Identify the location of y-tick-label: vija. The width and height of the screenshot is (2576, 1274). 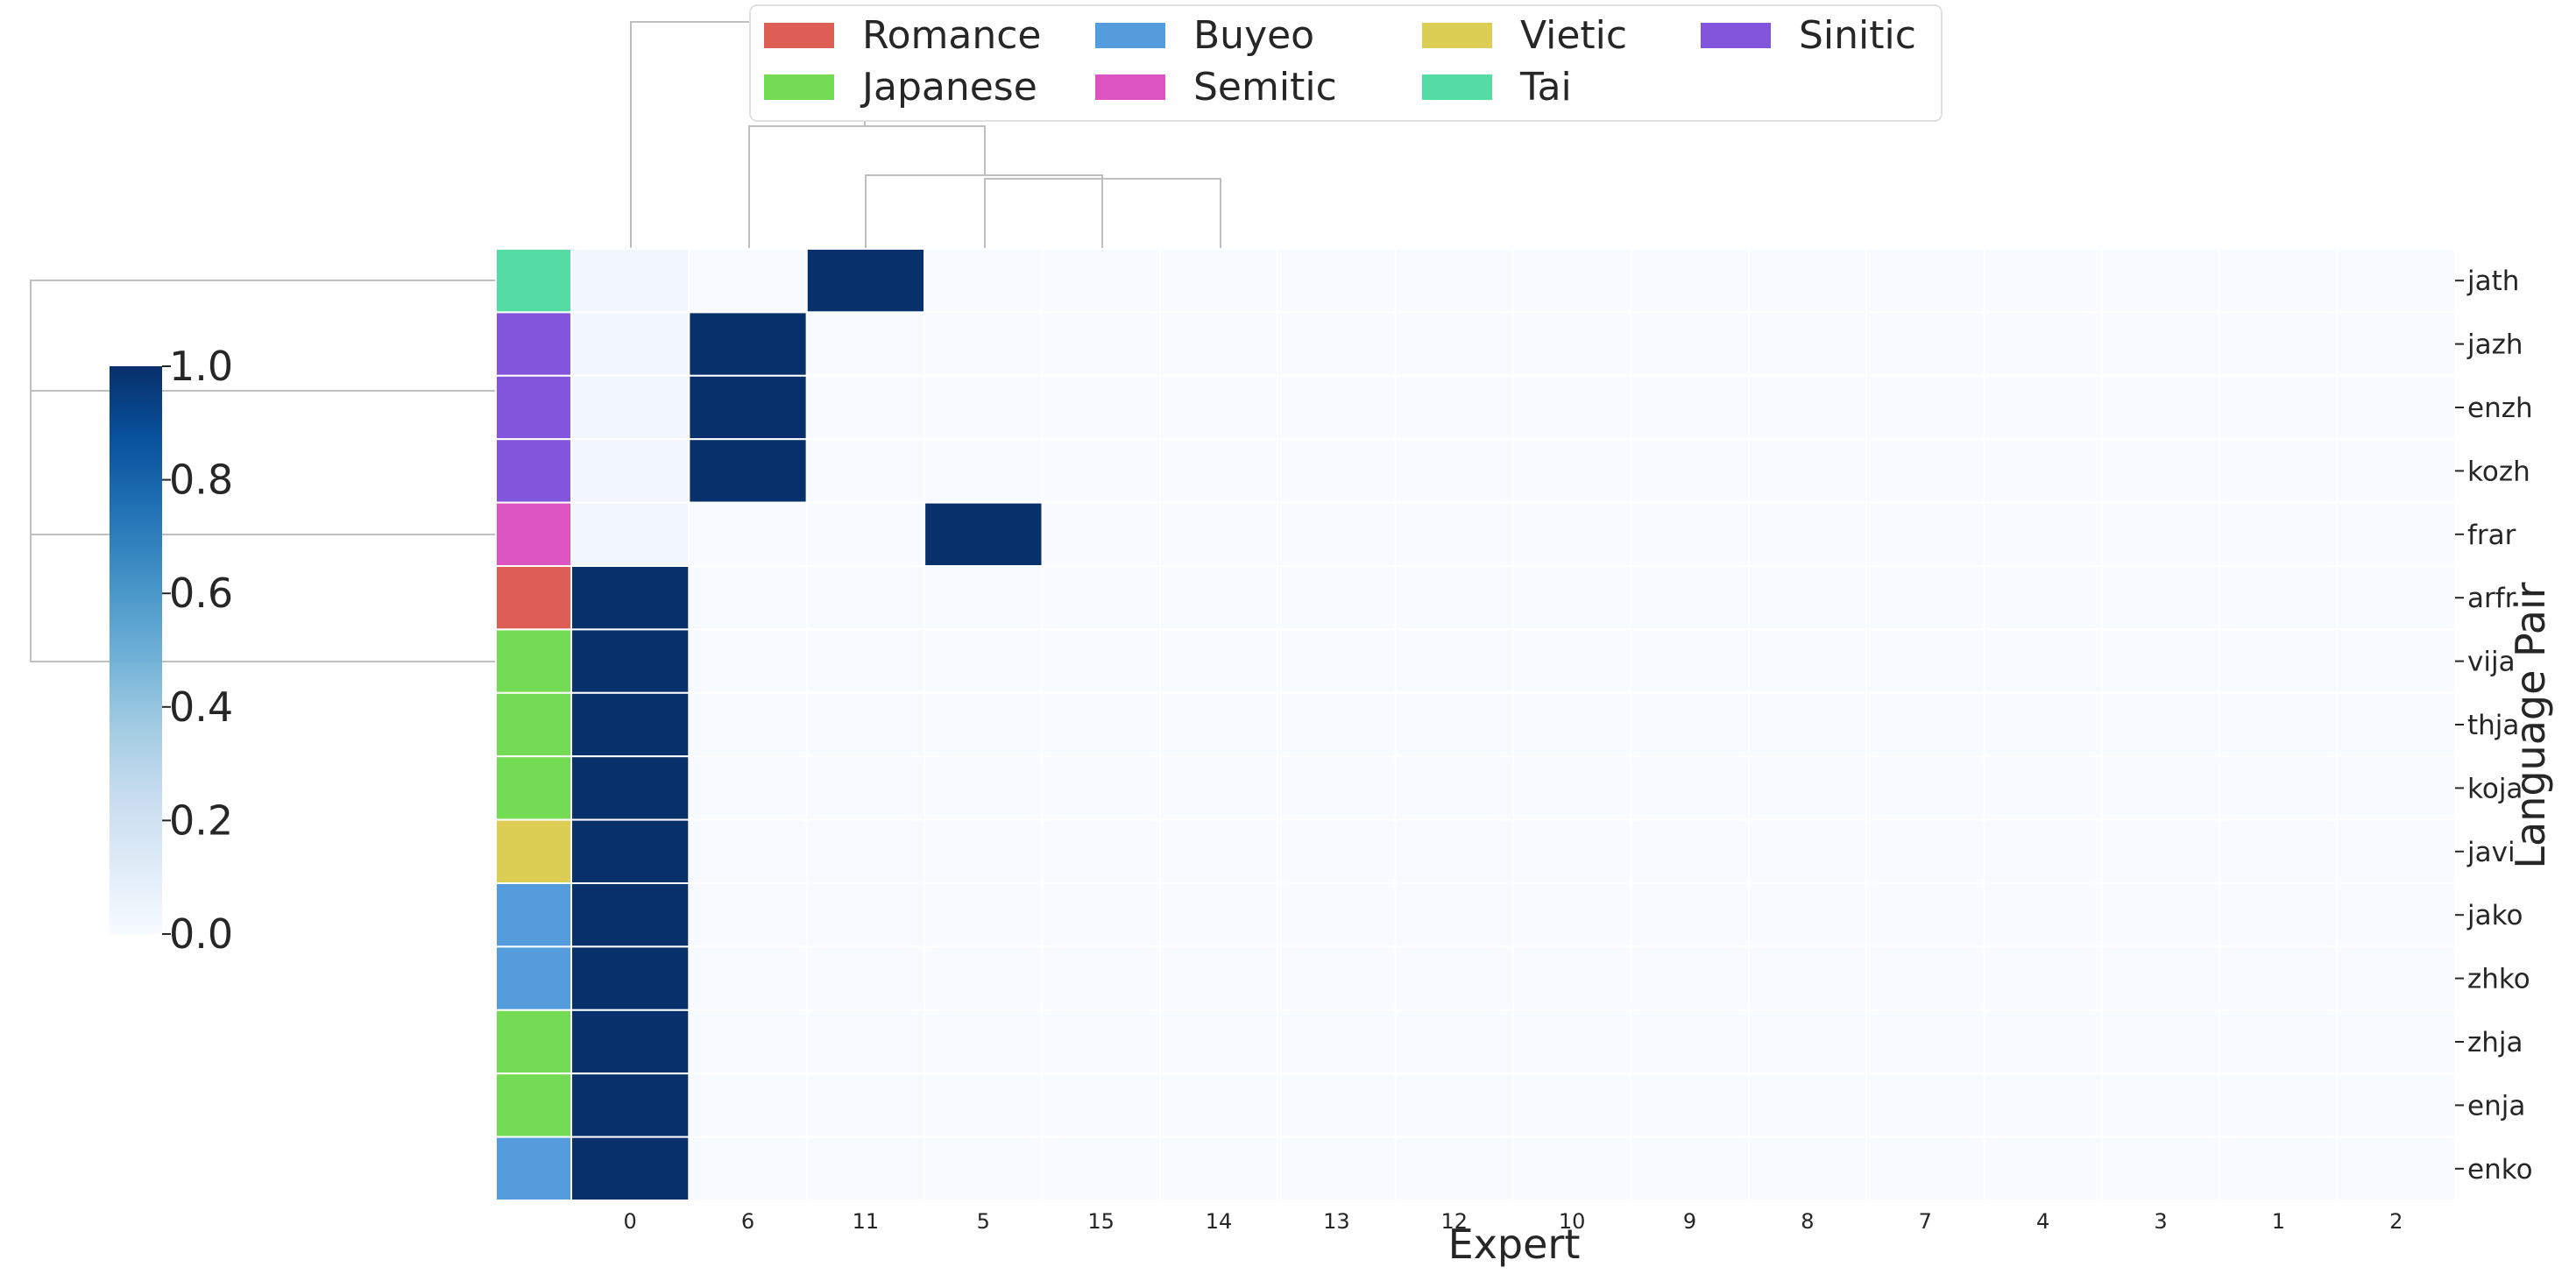
(2491, 662).